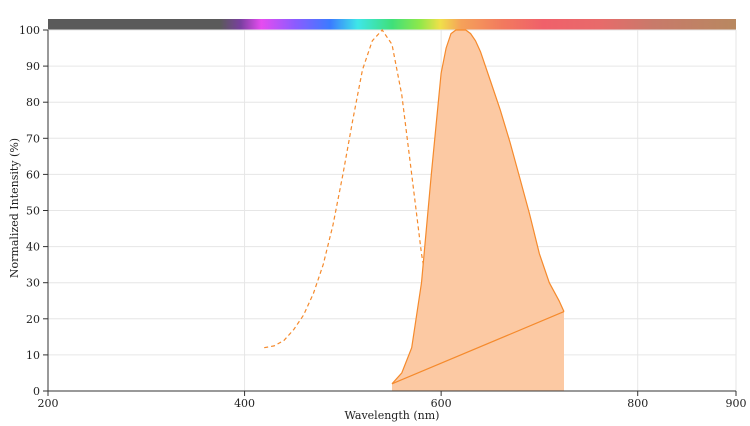  I want to click on y-tick-label: 40, so click(33, 247).